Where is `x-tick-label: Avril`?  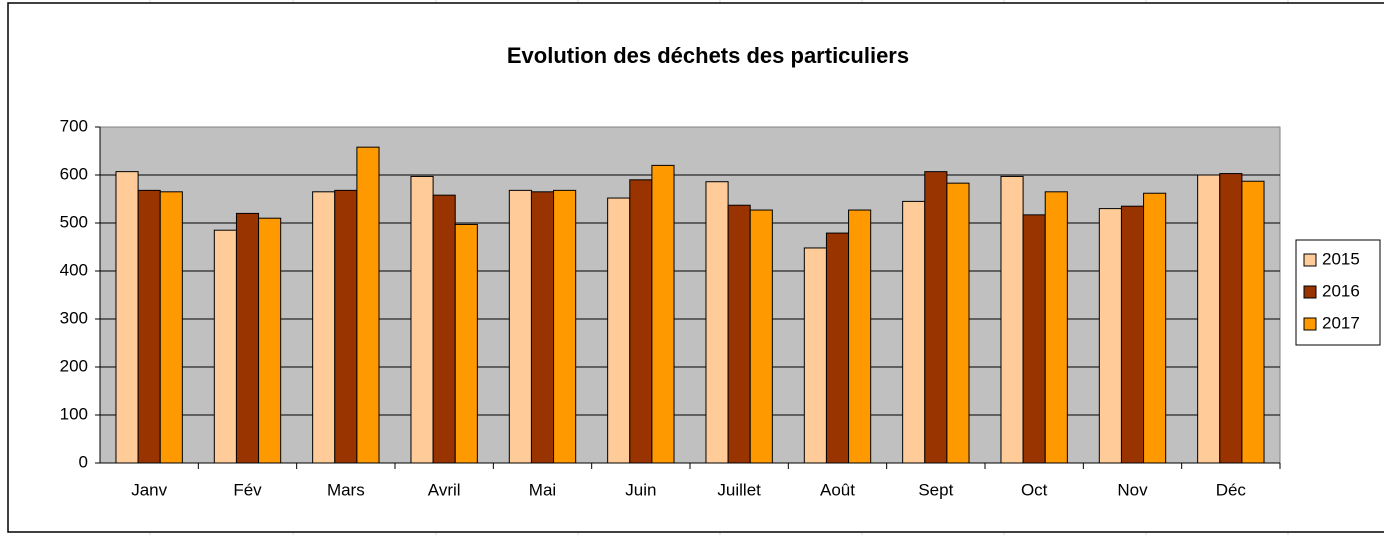
x-tick-label: Avril is located at coordinates (444, 489).